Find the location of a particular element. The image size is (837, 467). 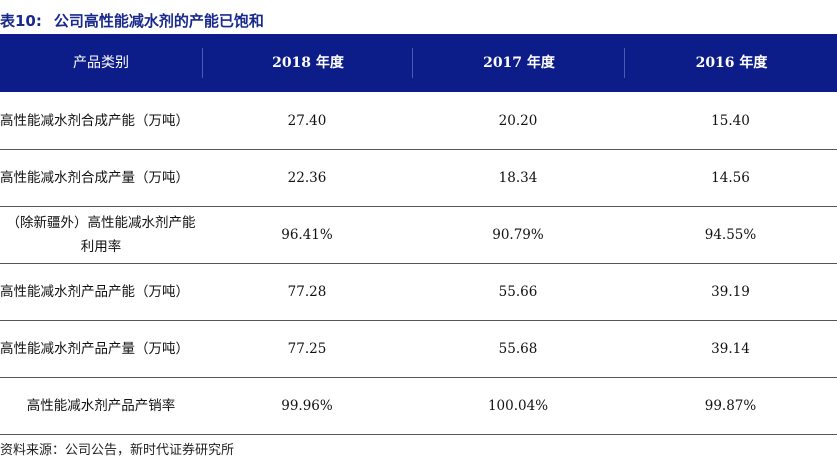

row-label: 高性能减水剂合成产量（万吨） is located at coordinates (94, 178).